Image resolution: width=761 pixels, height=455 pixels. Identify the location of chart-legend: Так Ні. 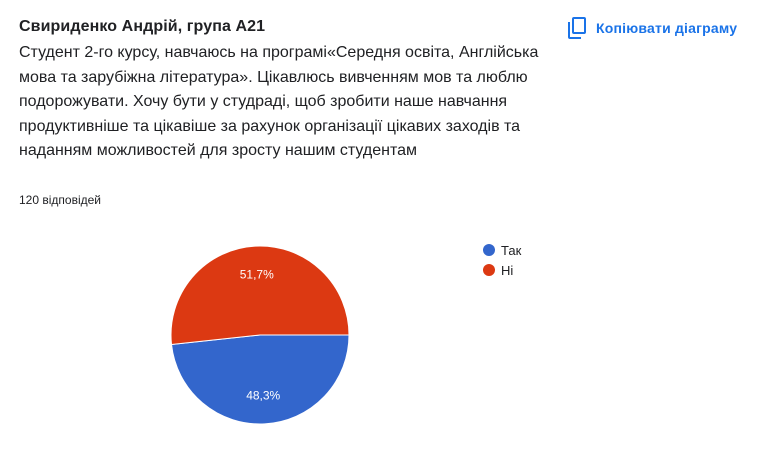
(502, 260).